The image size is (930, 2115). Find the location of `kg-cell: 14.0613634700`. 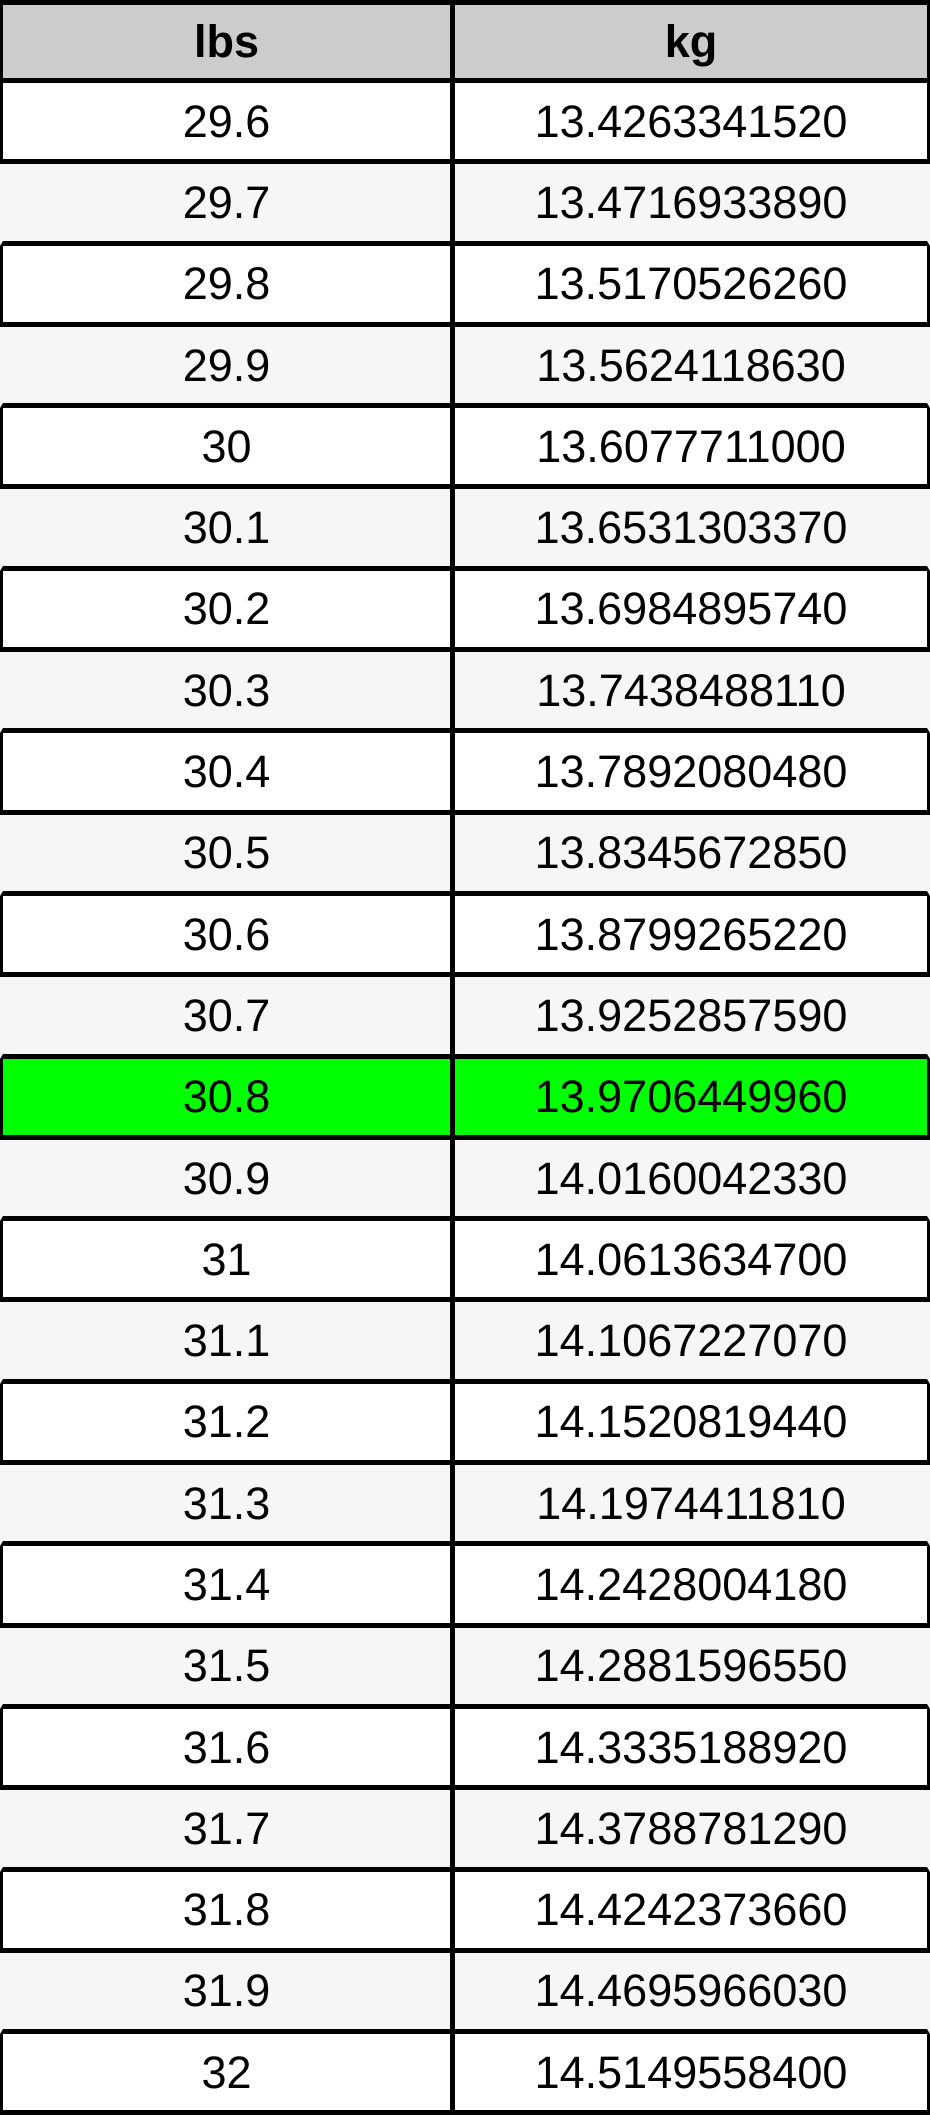

kg-cell: 14.0613634700 is located at coordinates (691, 1259).